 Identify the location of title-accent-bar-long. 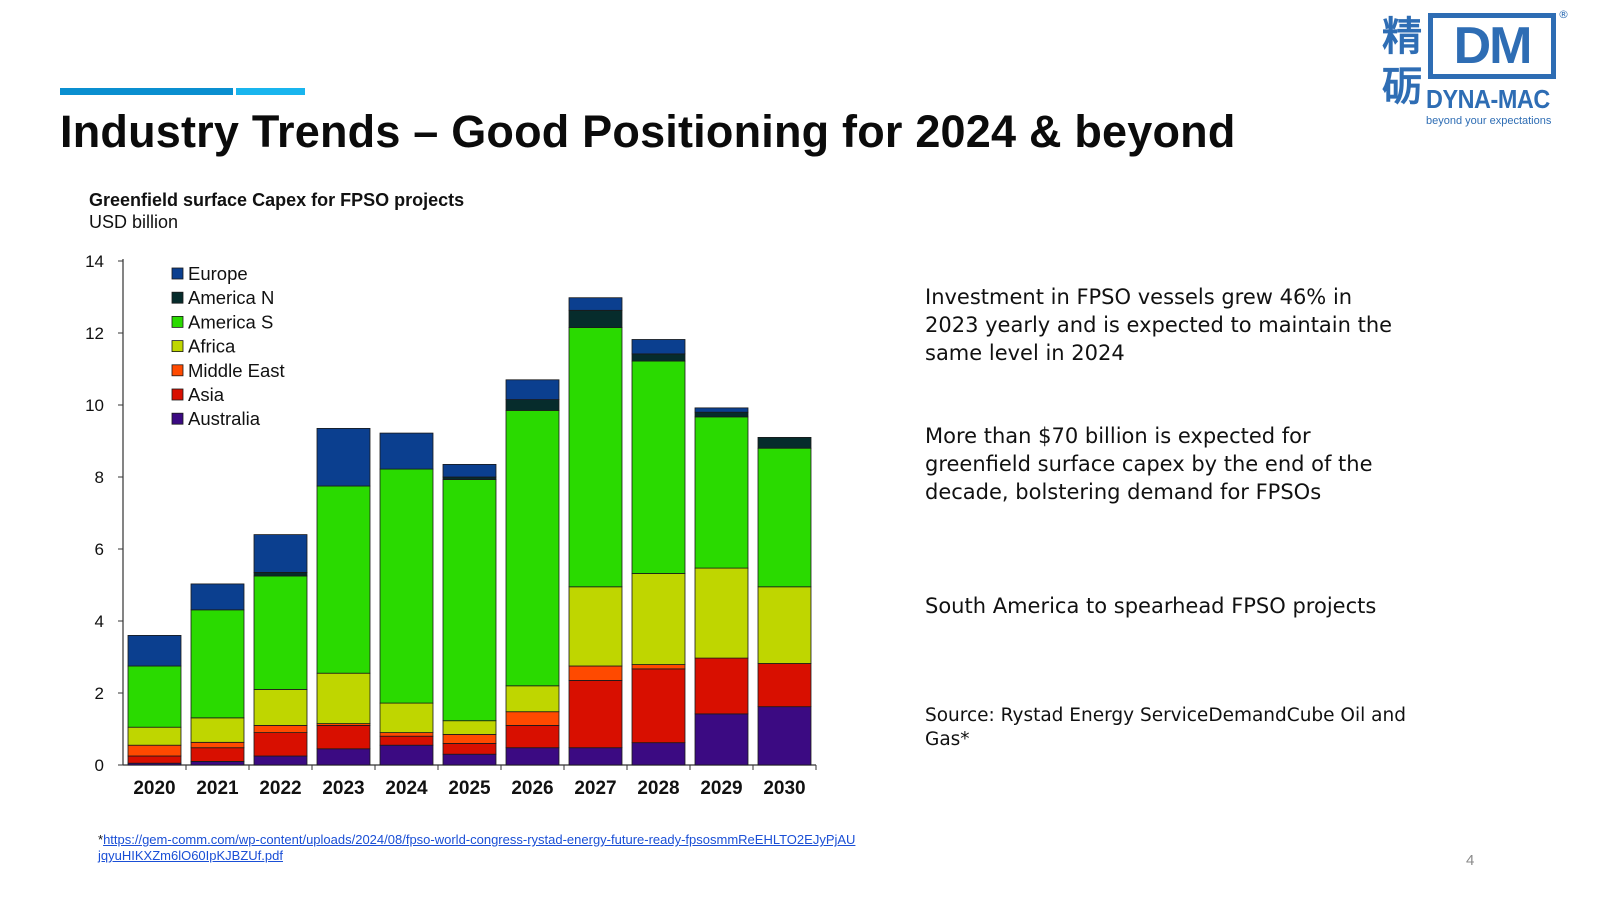
(146, 91).